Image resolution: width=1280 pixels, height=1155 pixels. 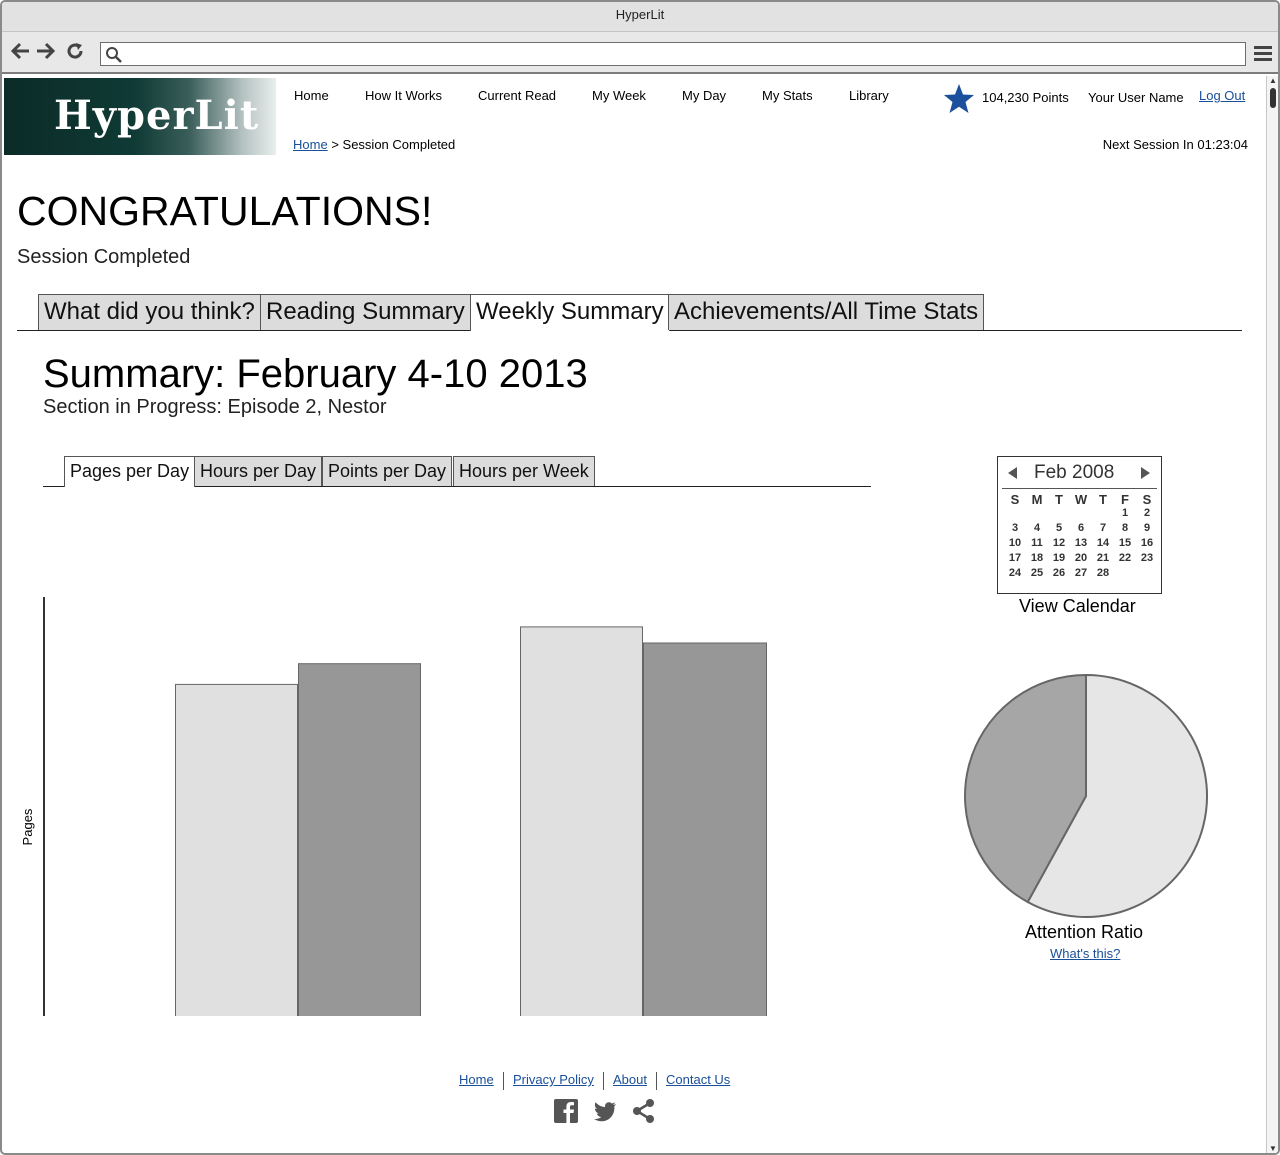 What do you see at coordinates (644, 1111) in the screenshot?
I see `share-icon` at bounding box center [644, 1111].